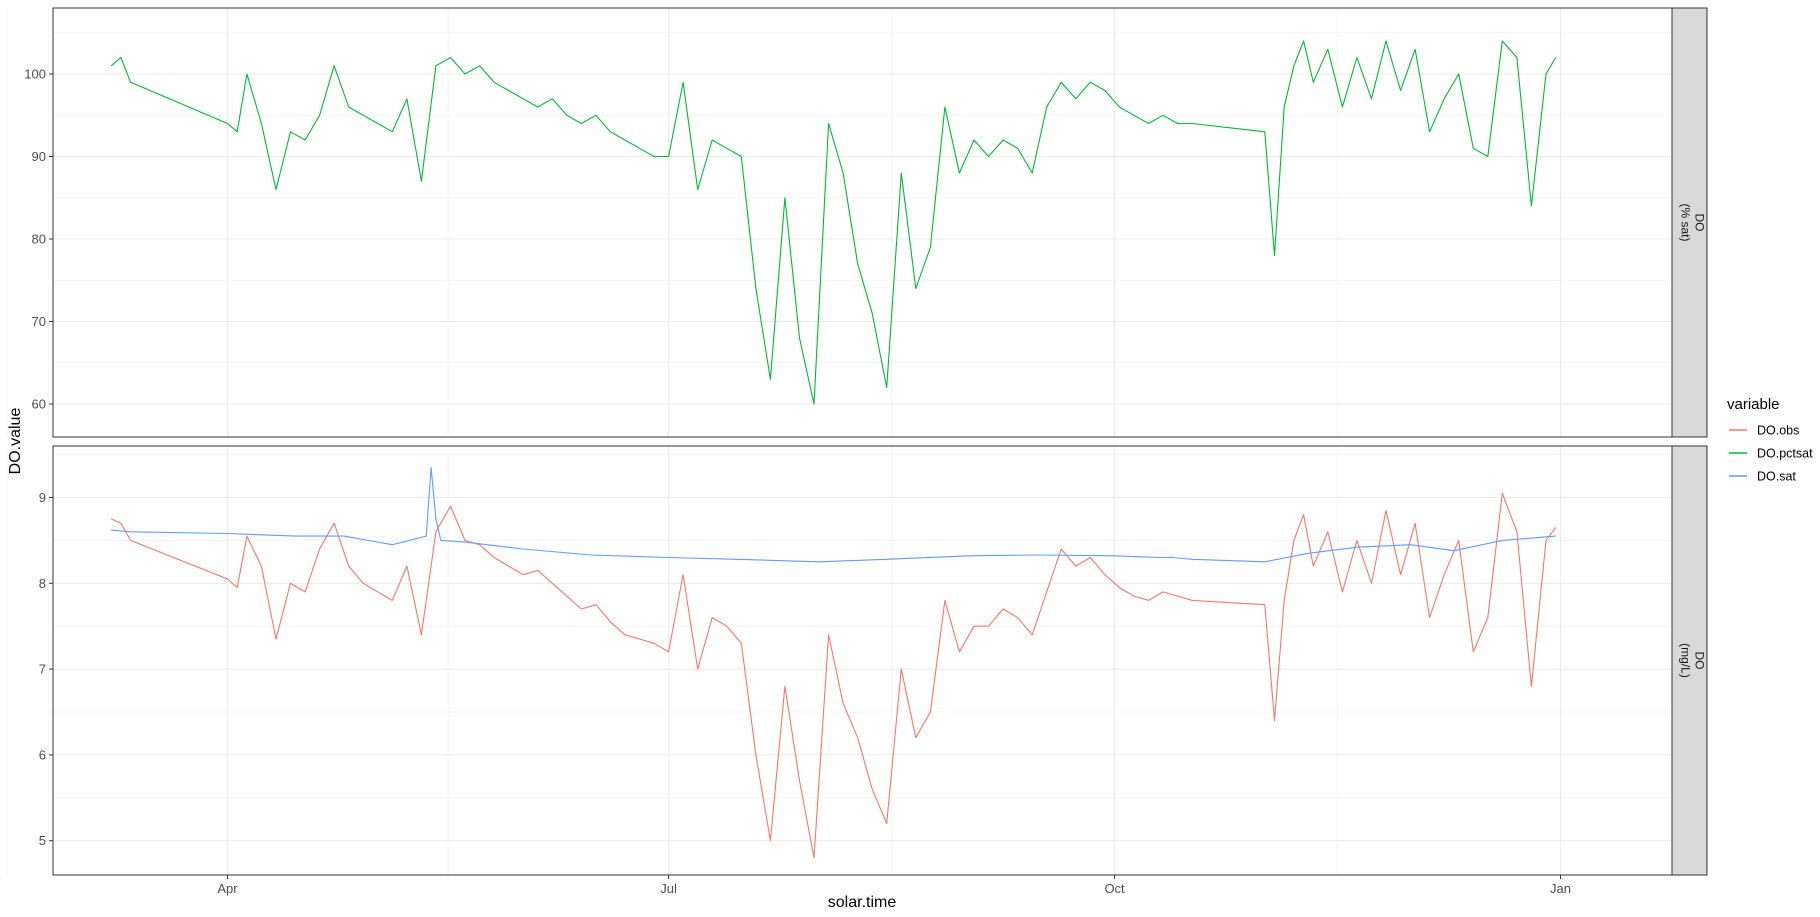 The height and width of the screenshot is (917, 1820). What do you see at coordinates (42, 840) in the screenshot?
I see `y-tick-label: 5` at bounding box center [42, 840].